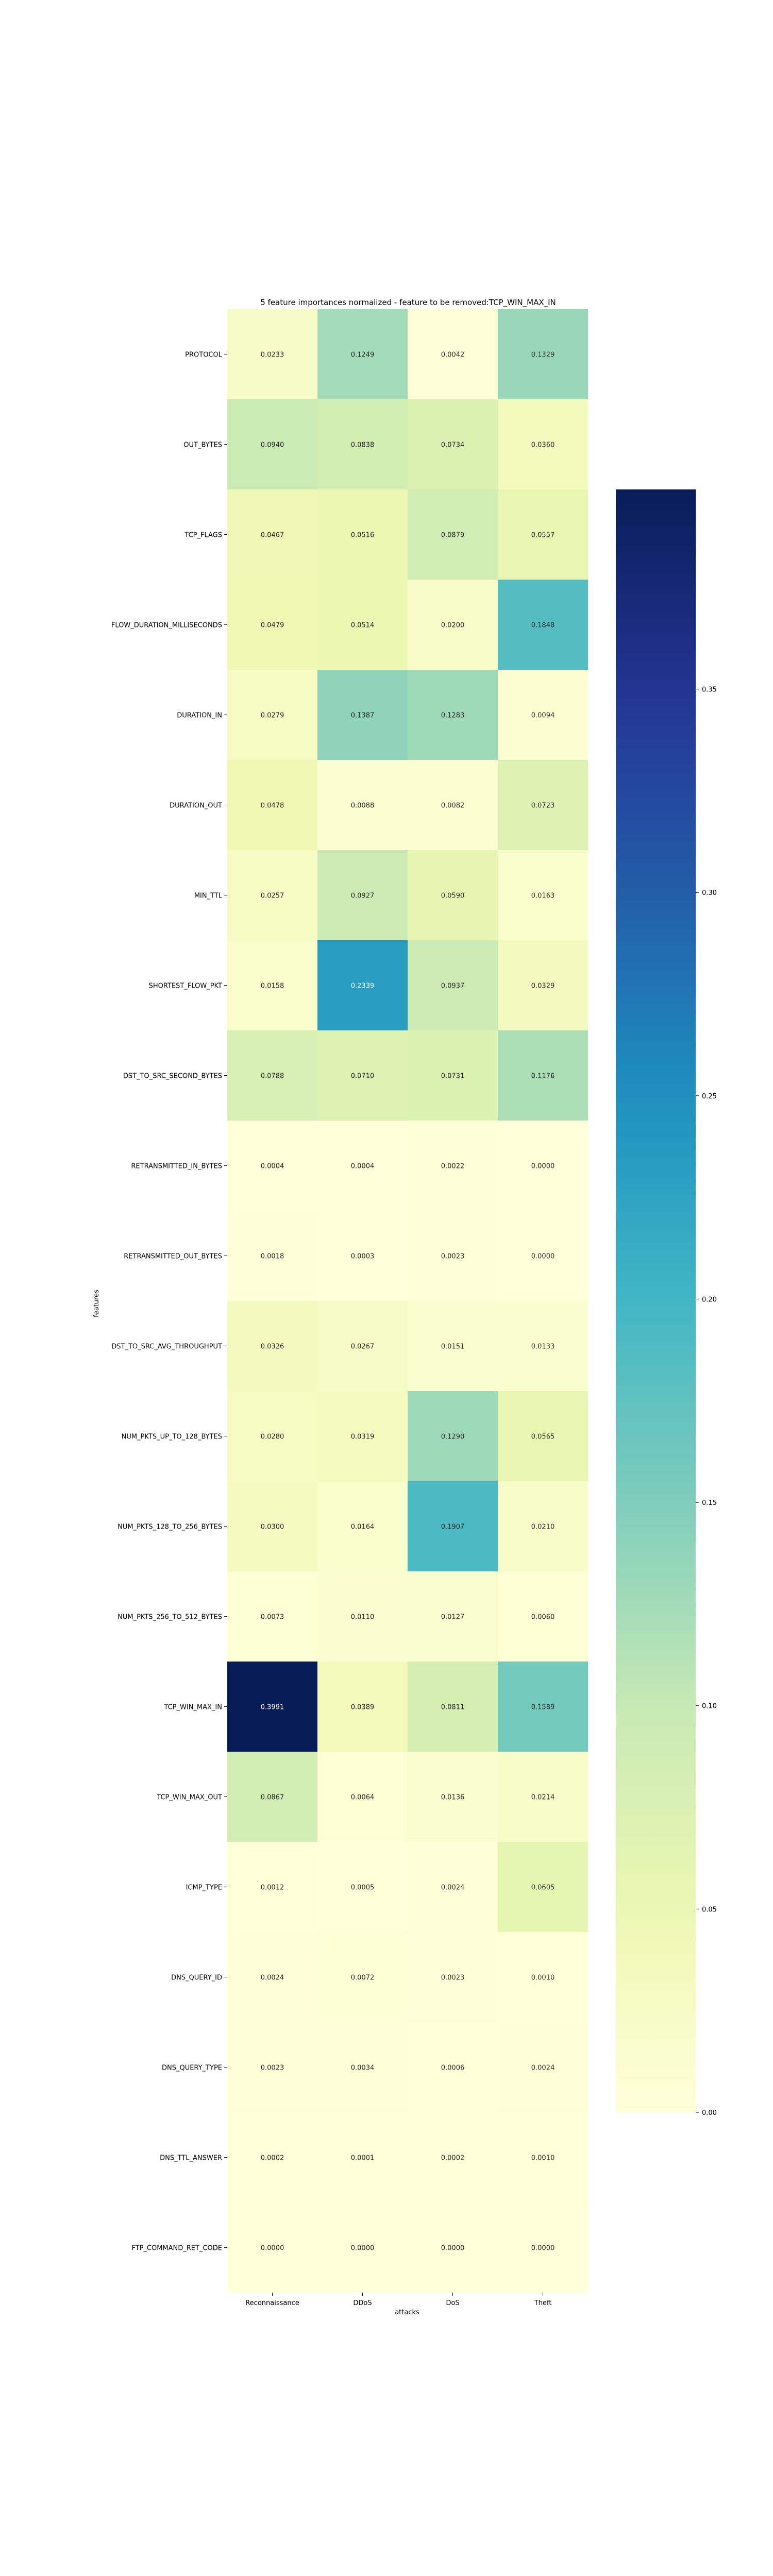 The width and height of the screenshot is (773, 2576). What do you see at coordinates (363, 1527) in the screenshot?
I see `cell-value-label: 0.0164` at bounding box center [363, 1527].